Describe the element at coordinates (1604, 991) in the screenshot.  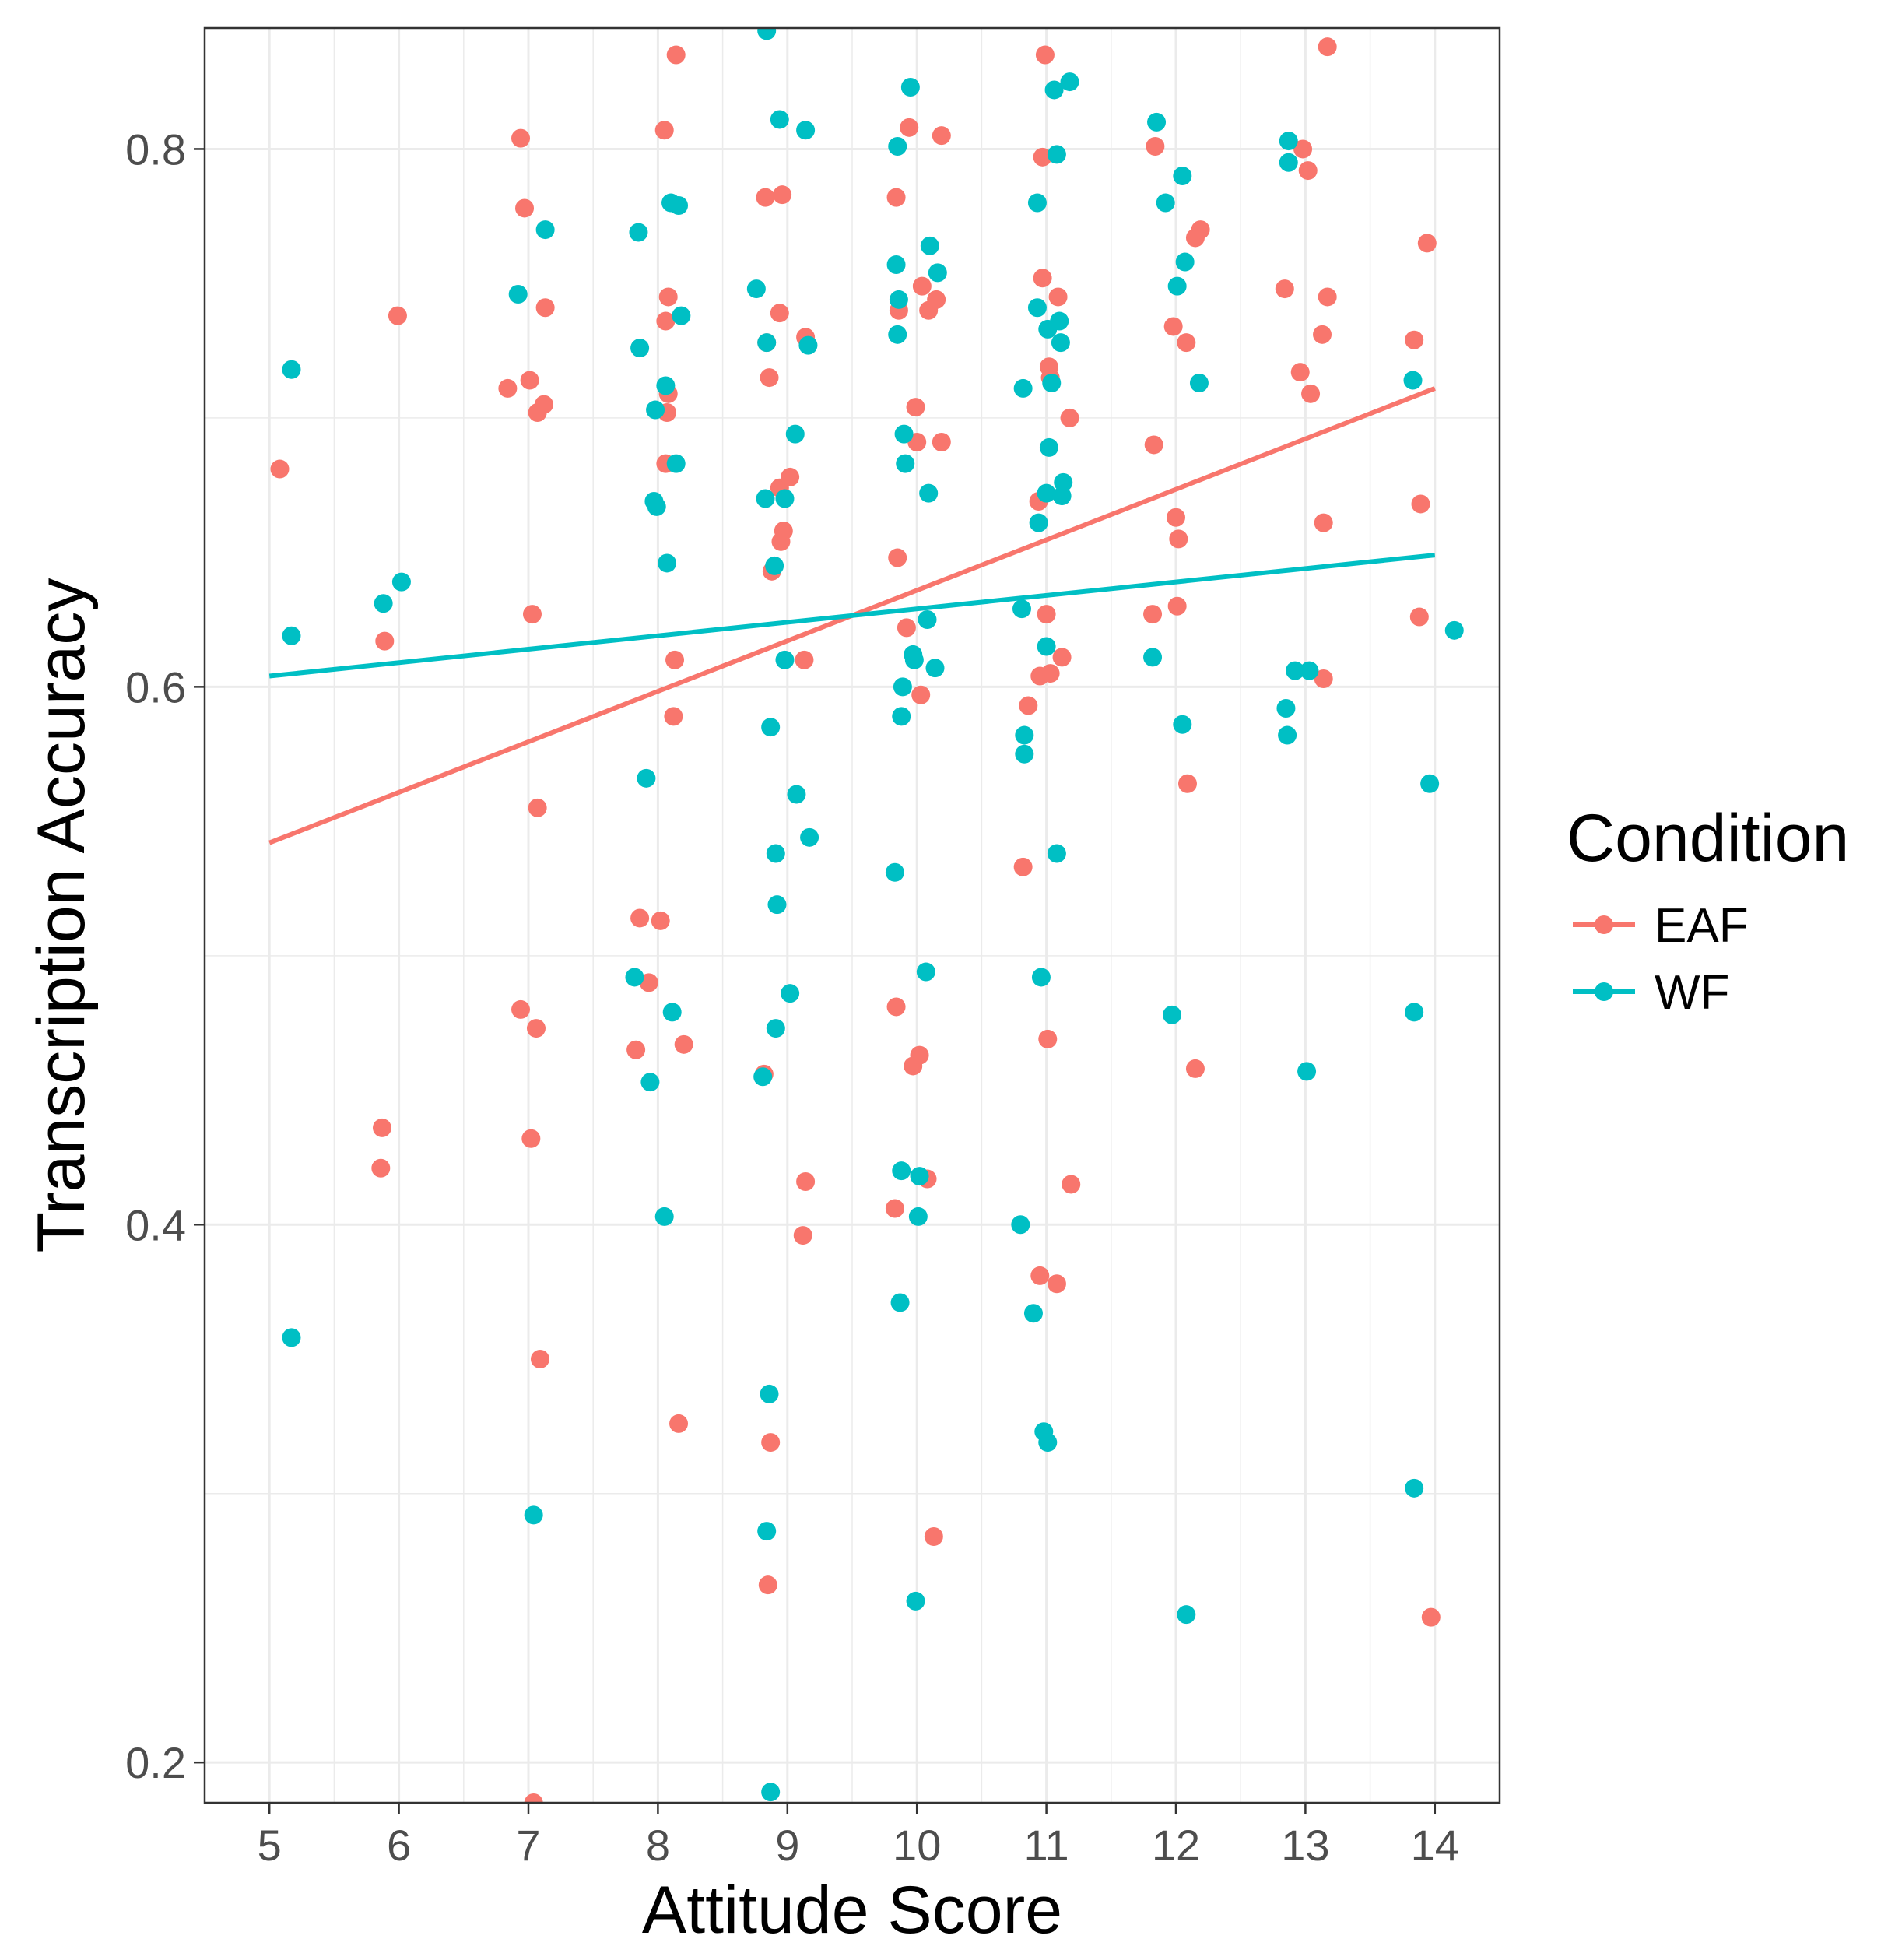
I see `legend-key-wf-dot` at that location.